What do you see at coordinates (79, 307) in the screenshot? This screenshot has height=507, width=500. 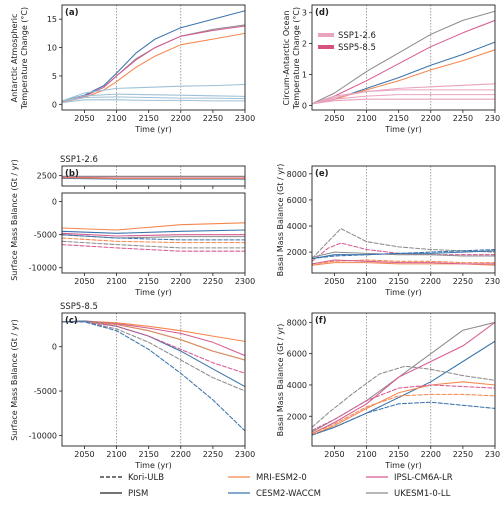 I see `scenario-title: SSP5-8.5` at bounding box center [79, 307].